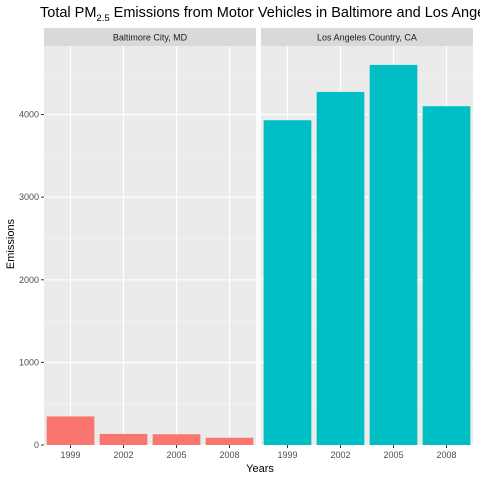 The height and width of the screenshot is (480, 480). Describe the element at coordinates (102, 18) in the screenshot. I see `chart-title-subscript: 2.5` at that location.